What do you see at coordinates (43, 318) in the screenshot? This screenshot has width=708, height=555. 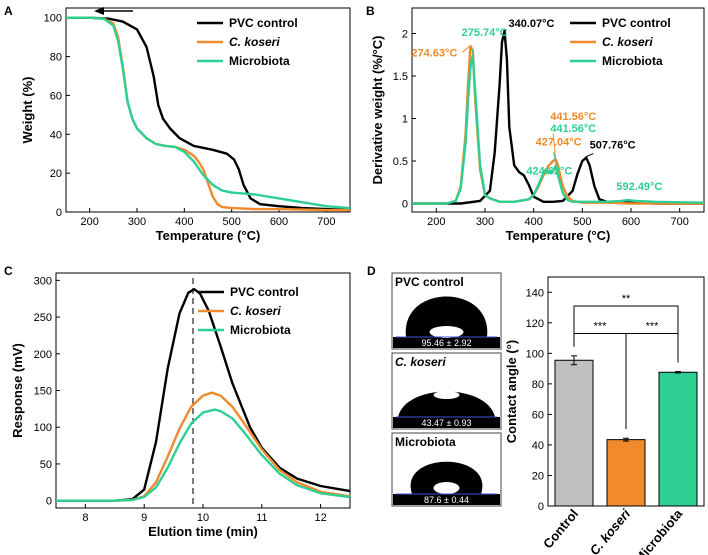 I see `y-tick-label: 250` at bounding box center [43, 318].